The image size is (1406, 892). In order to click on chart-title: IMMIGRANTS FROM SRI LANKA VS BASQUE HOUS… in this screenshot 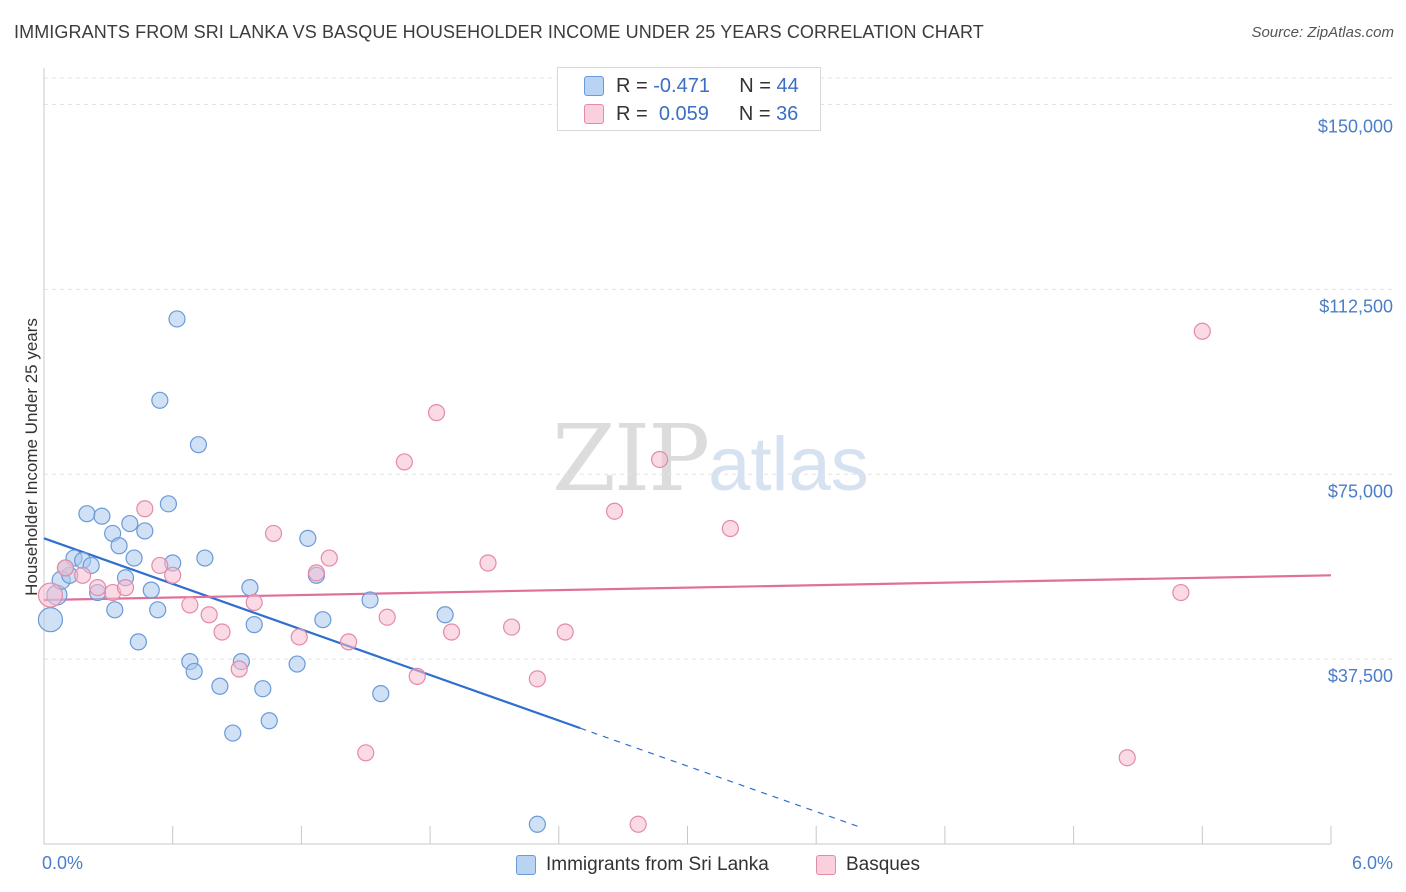, I will do `click(499, 32)`.